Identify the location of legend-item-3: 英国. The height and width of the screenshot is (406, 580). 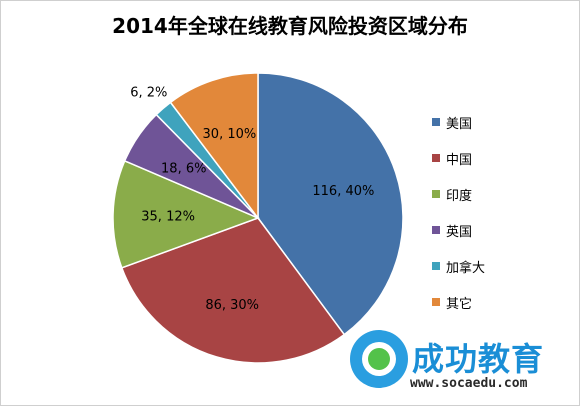
(458, 230).